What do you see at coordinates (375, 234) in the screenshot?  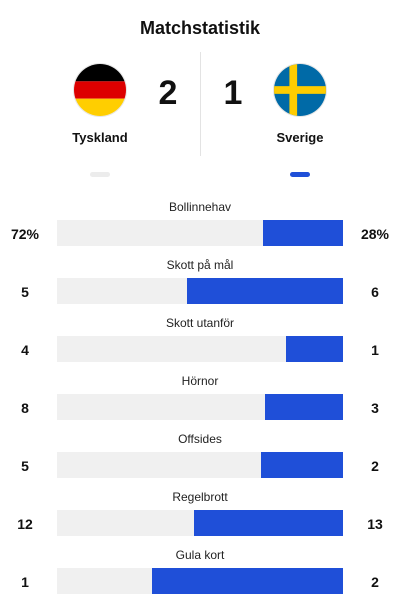 I see `stat-away-value: 28%` at bounding box center [375, 234].